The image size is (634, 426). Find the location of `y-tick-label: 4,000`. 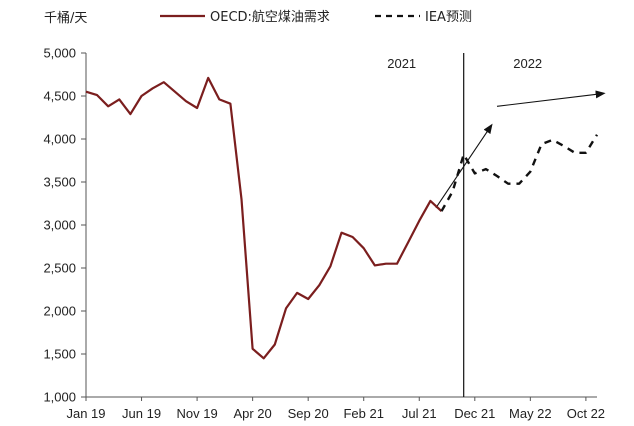

y-tick-label: 4,000 is located at coordinates (59, 139).